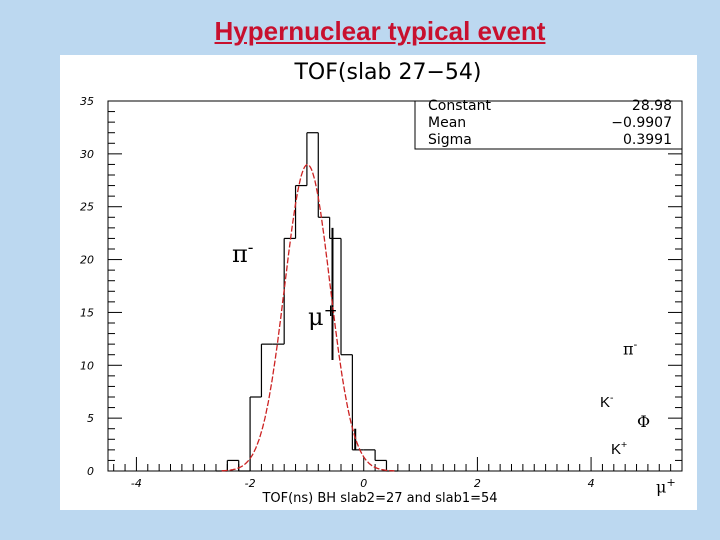 This screenshot has width=720, height=540. Describe the element at coordinates (635, 344) in the screenshot. I see `pi-minus-small-charge: -` at that location.